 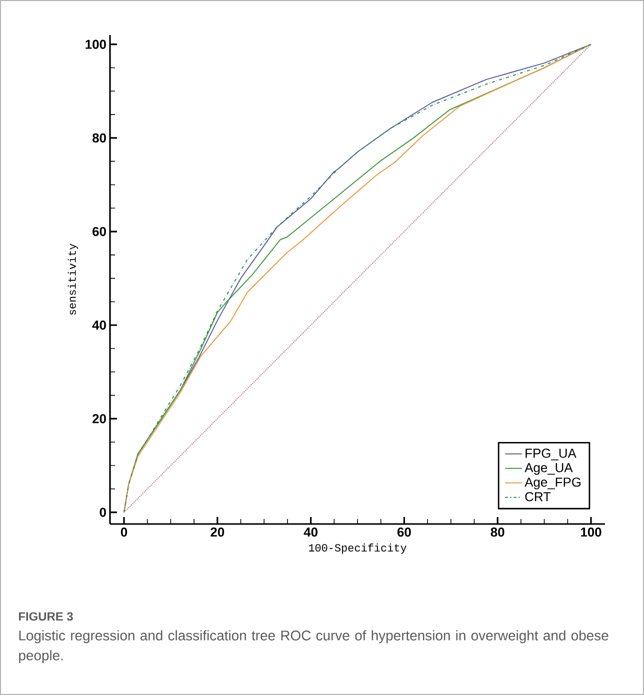 What do you see at coordinates (73, 279) in the screenshot?
I see `y-axis-title: sensitivity` at bounding box center [73, 279].